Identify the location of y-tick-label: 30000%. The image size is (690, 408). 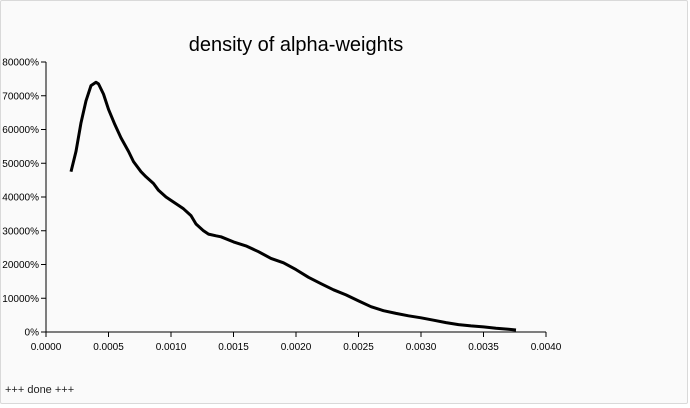
(20, 231).